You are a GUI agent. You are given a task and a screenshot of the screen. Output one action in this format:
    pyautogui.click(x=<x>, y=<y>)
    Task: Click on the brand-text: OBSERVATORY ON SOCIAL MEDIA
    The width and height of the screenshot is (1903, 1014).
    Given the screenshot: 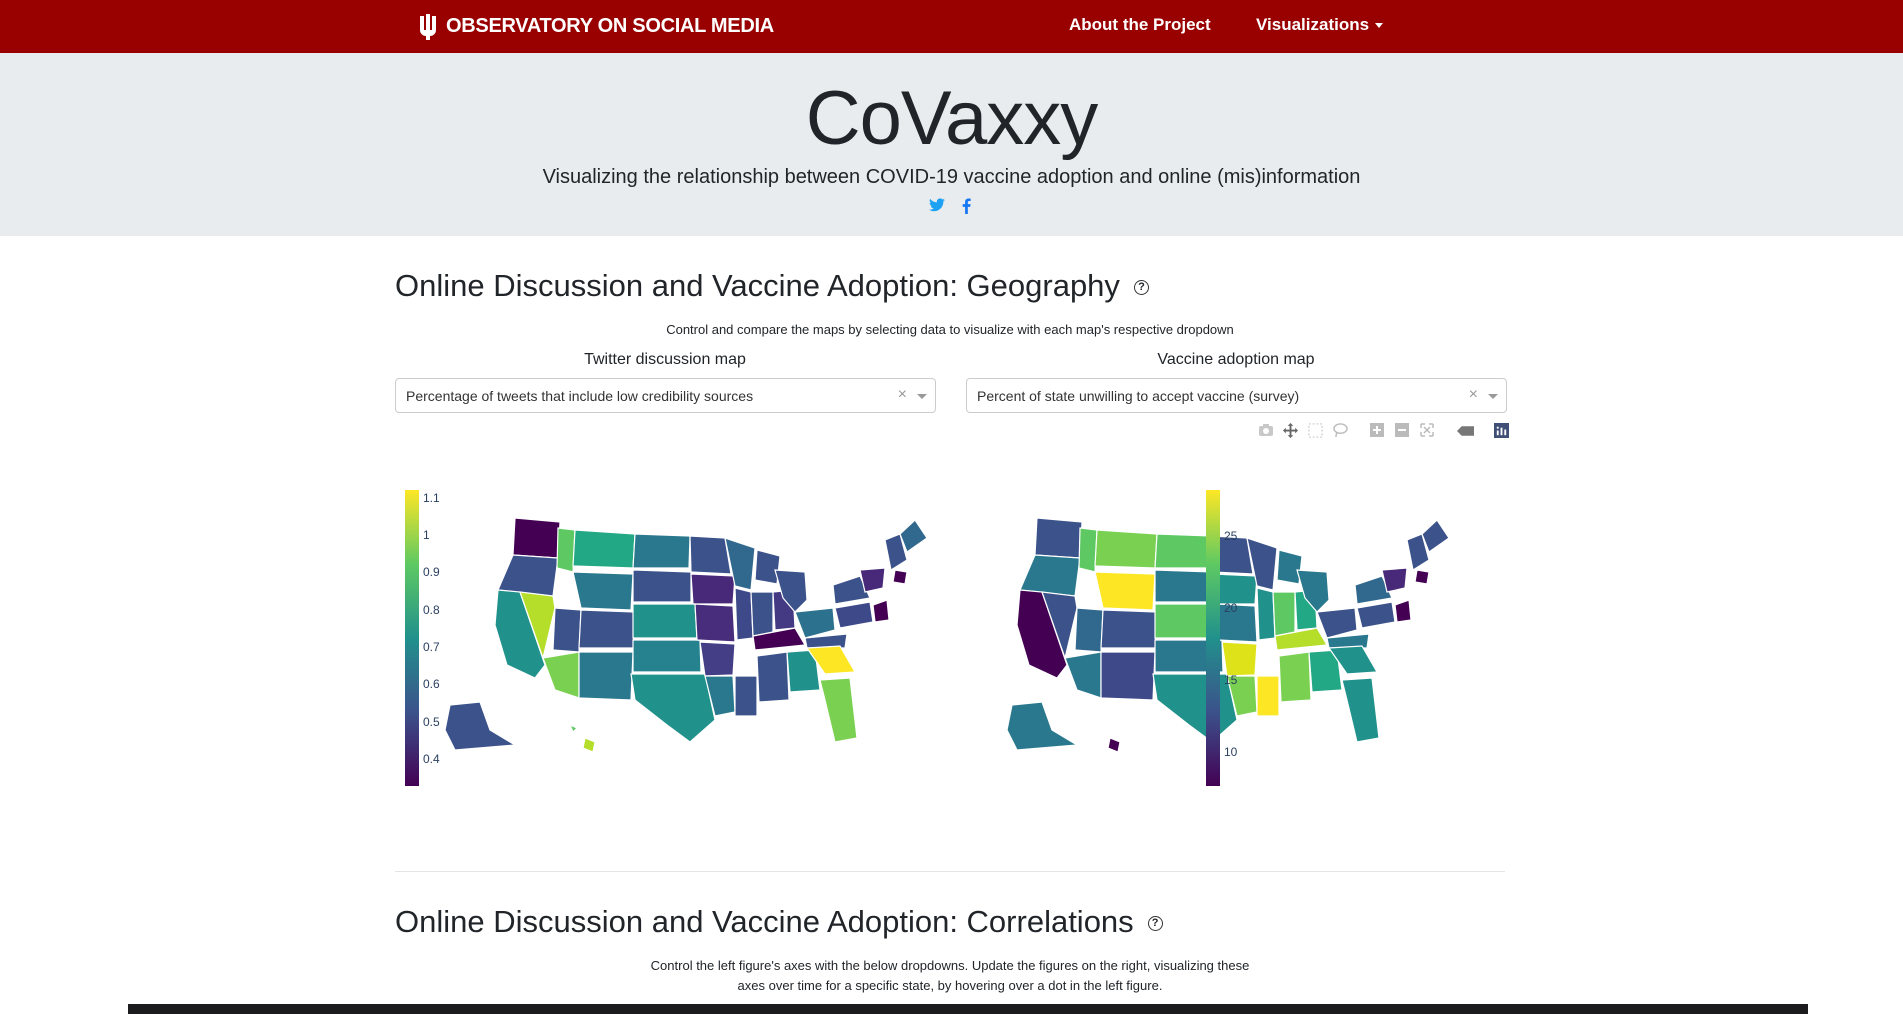 What is the action you would take?
    pyautogui.click(x=610, y=26)
    